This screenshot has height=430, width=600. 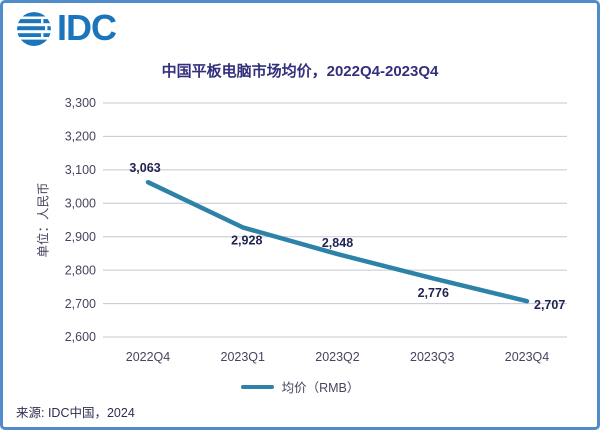 I want to click on data-point-label: 2,776, so click(x=433, y=293).